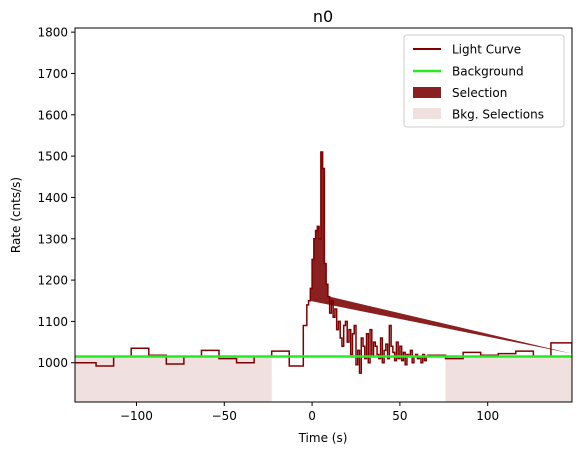 The height and width of the screenshot is (455, 584). What do you see at coordinates (52, 74) in the screenshot?
I see `y-tick-label: 1700` at bounding box center [52, 74].